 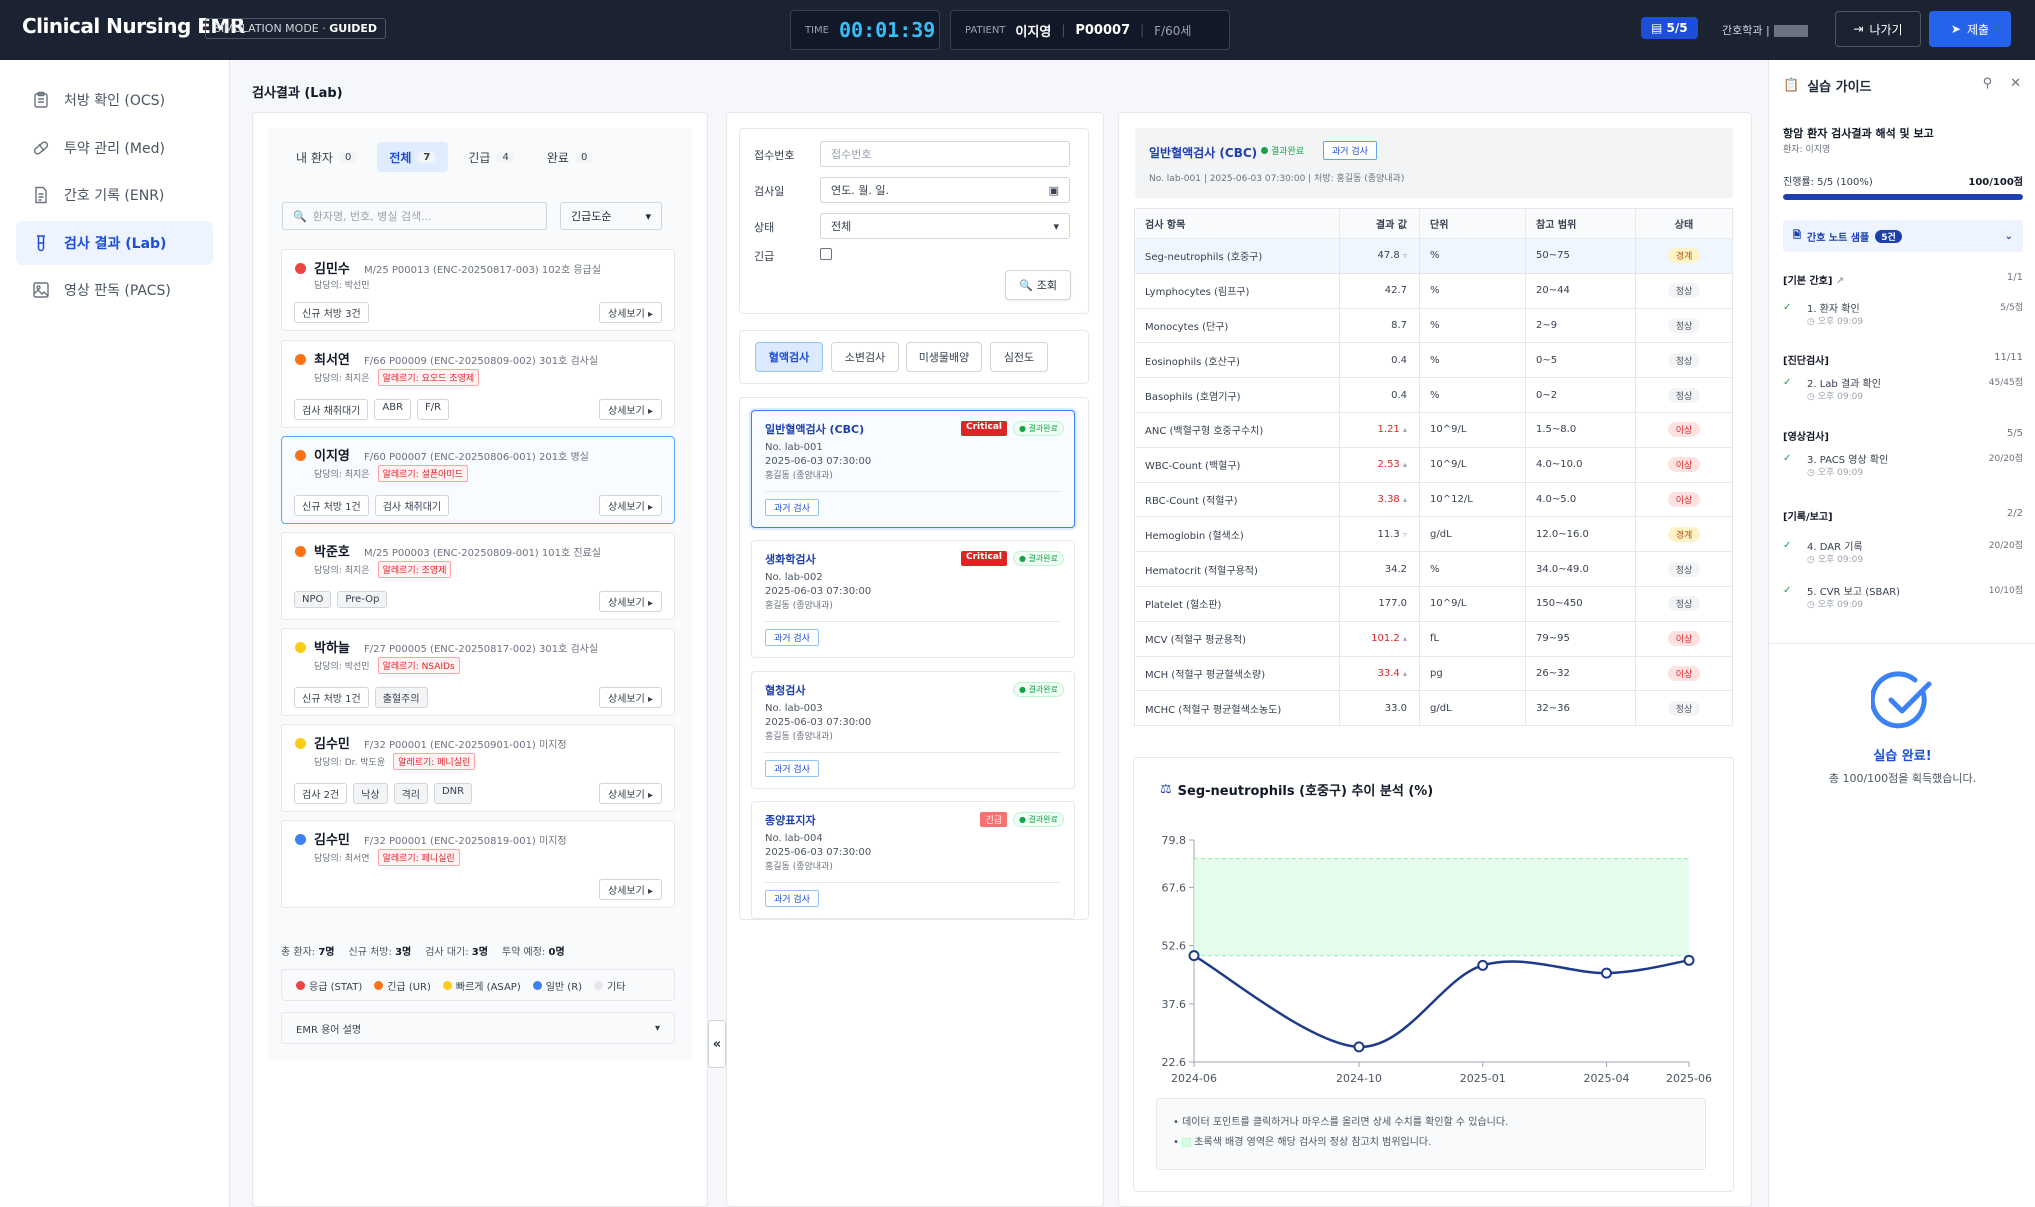 What do you see at coordinates (491, 157) in the screenshot?
I see `tab-urgent: 긴급 4` at bounding box center [491, 157].